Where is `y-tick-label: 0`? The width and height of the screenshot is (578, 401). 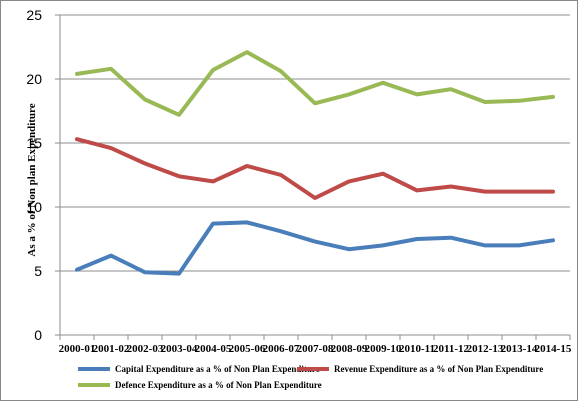
y-tick-label: 0 is located at coordinates (38, 335).